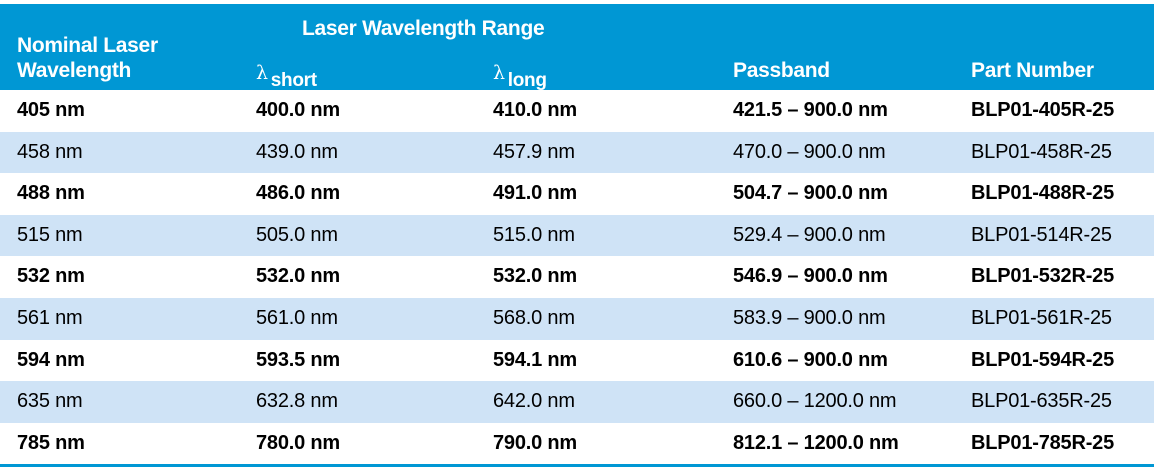 The image size is (1154, 469). Describe the element at coordinates (297, 151) in the screenshot. I see `short-cell: 439.0 nm` at that location.